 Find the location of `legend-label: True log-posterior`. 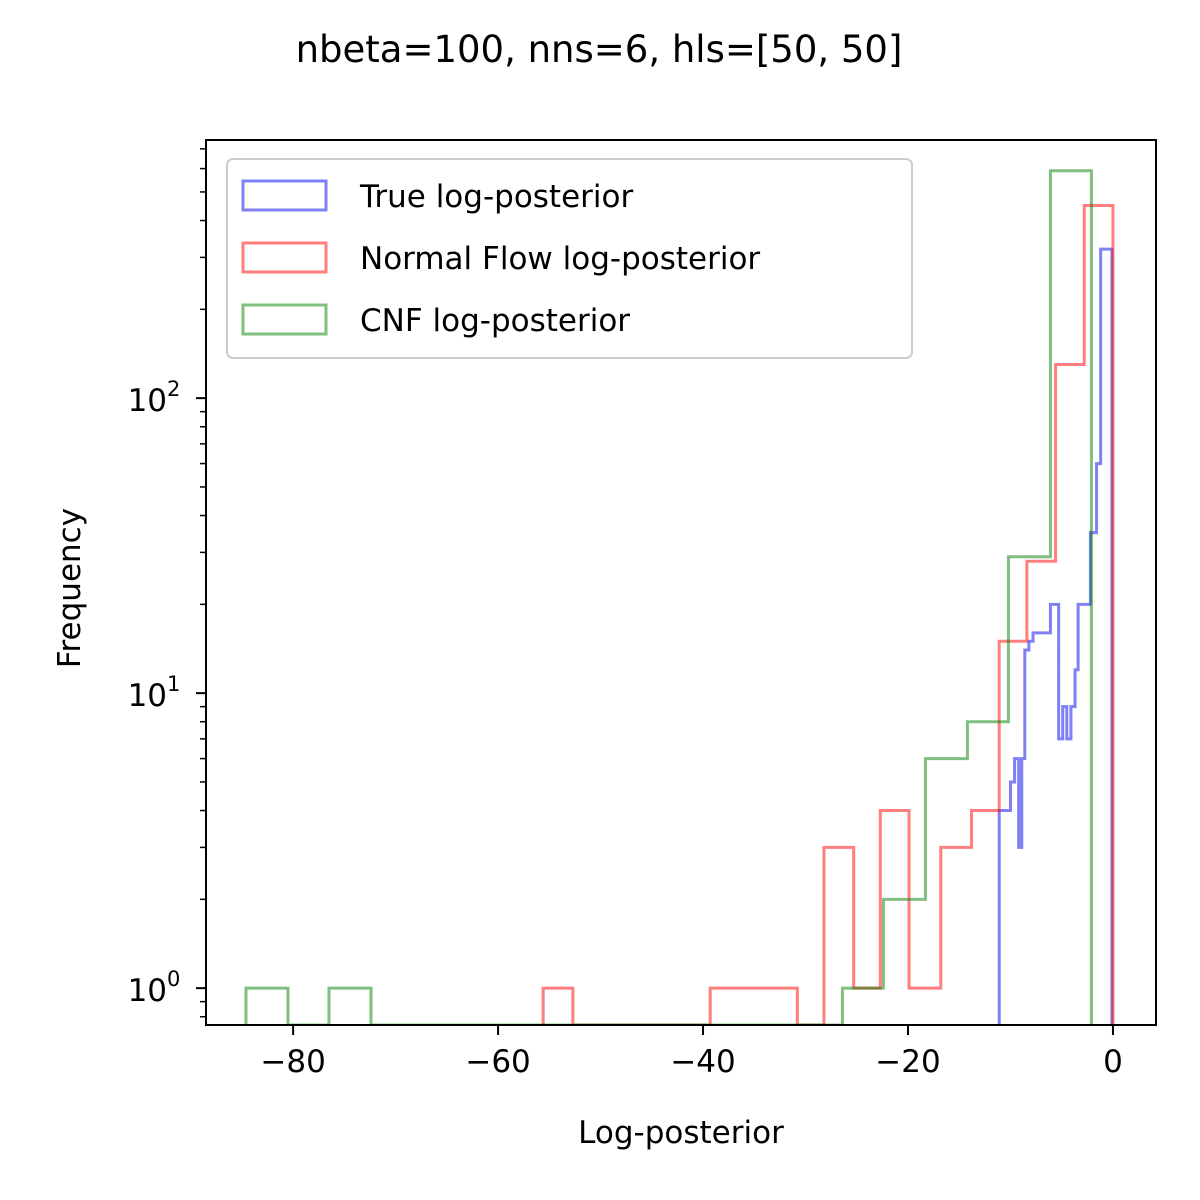

legend-label: True log-posterior is located at coordinates (496, 197).